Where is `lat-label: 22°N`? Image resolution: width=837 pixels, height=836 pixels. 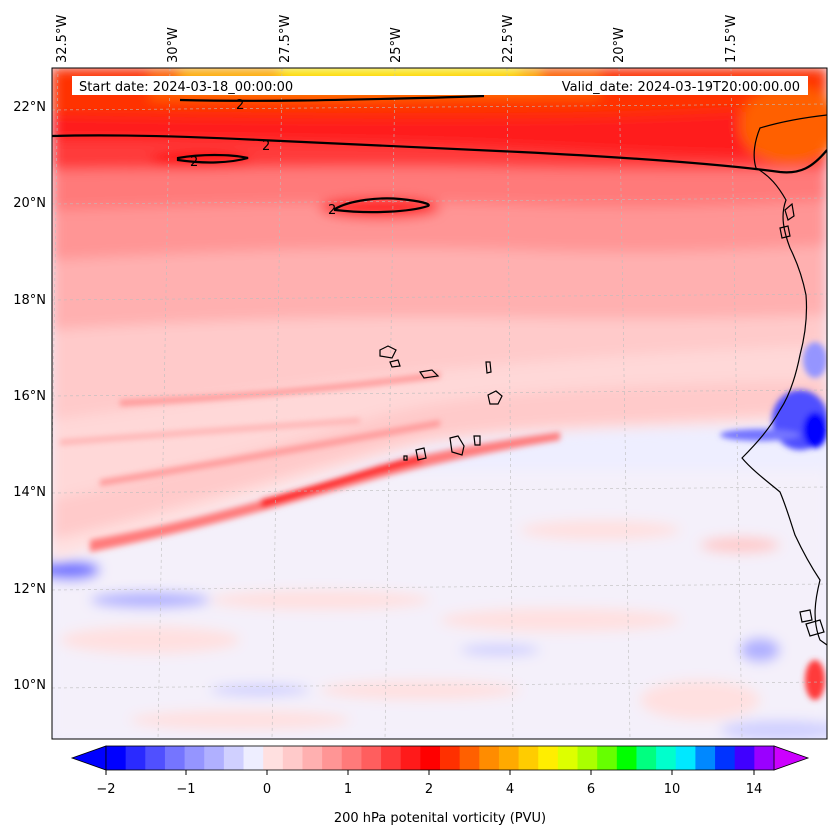 lat-label: 22°N is located at coordinates (29, 107).